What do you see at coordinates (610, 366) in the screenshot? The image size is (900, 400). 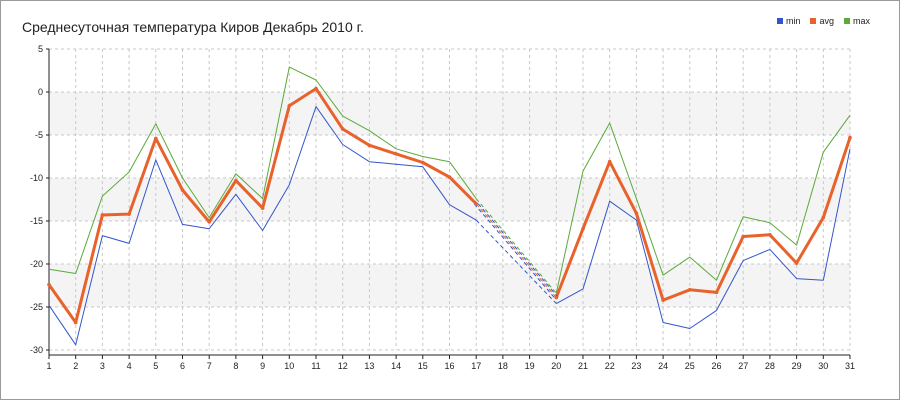 I see `x-tick-label: 22` at bounding box center [610, 366].